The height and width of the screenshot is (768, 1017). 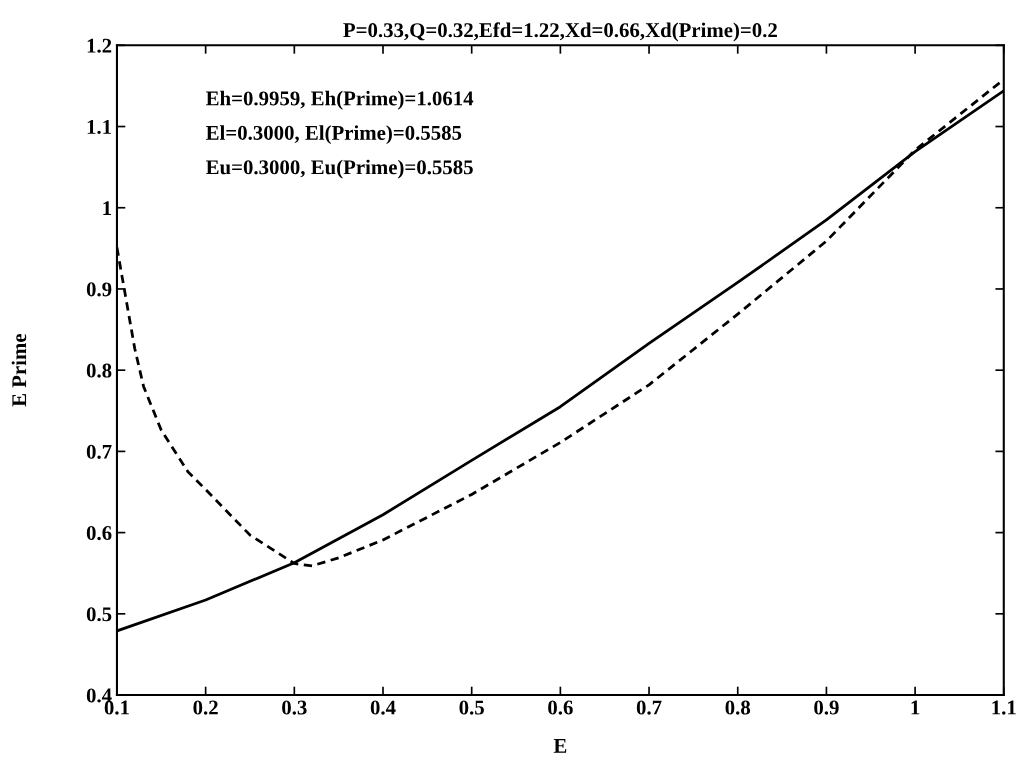 I want to click on x-tick-label: 0.4, so click(x=383, y=707).